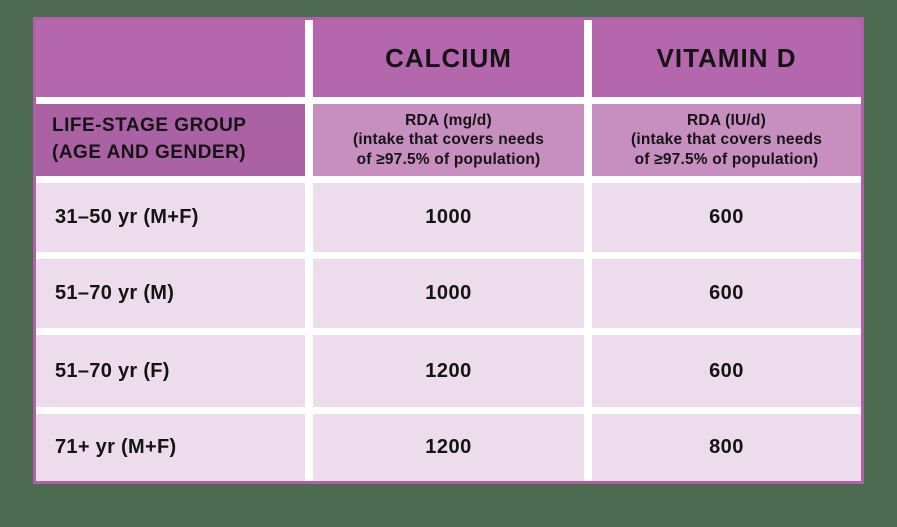 The width and height of the screenshot is (897, 527). What do you see at coordinates (726, 293) in the screenshot?
I see `vitamin-d-value-51-70-m: 600` at bounding box center [726, 293].